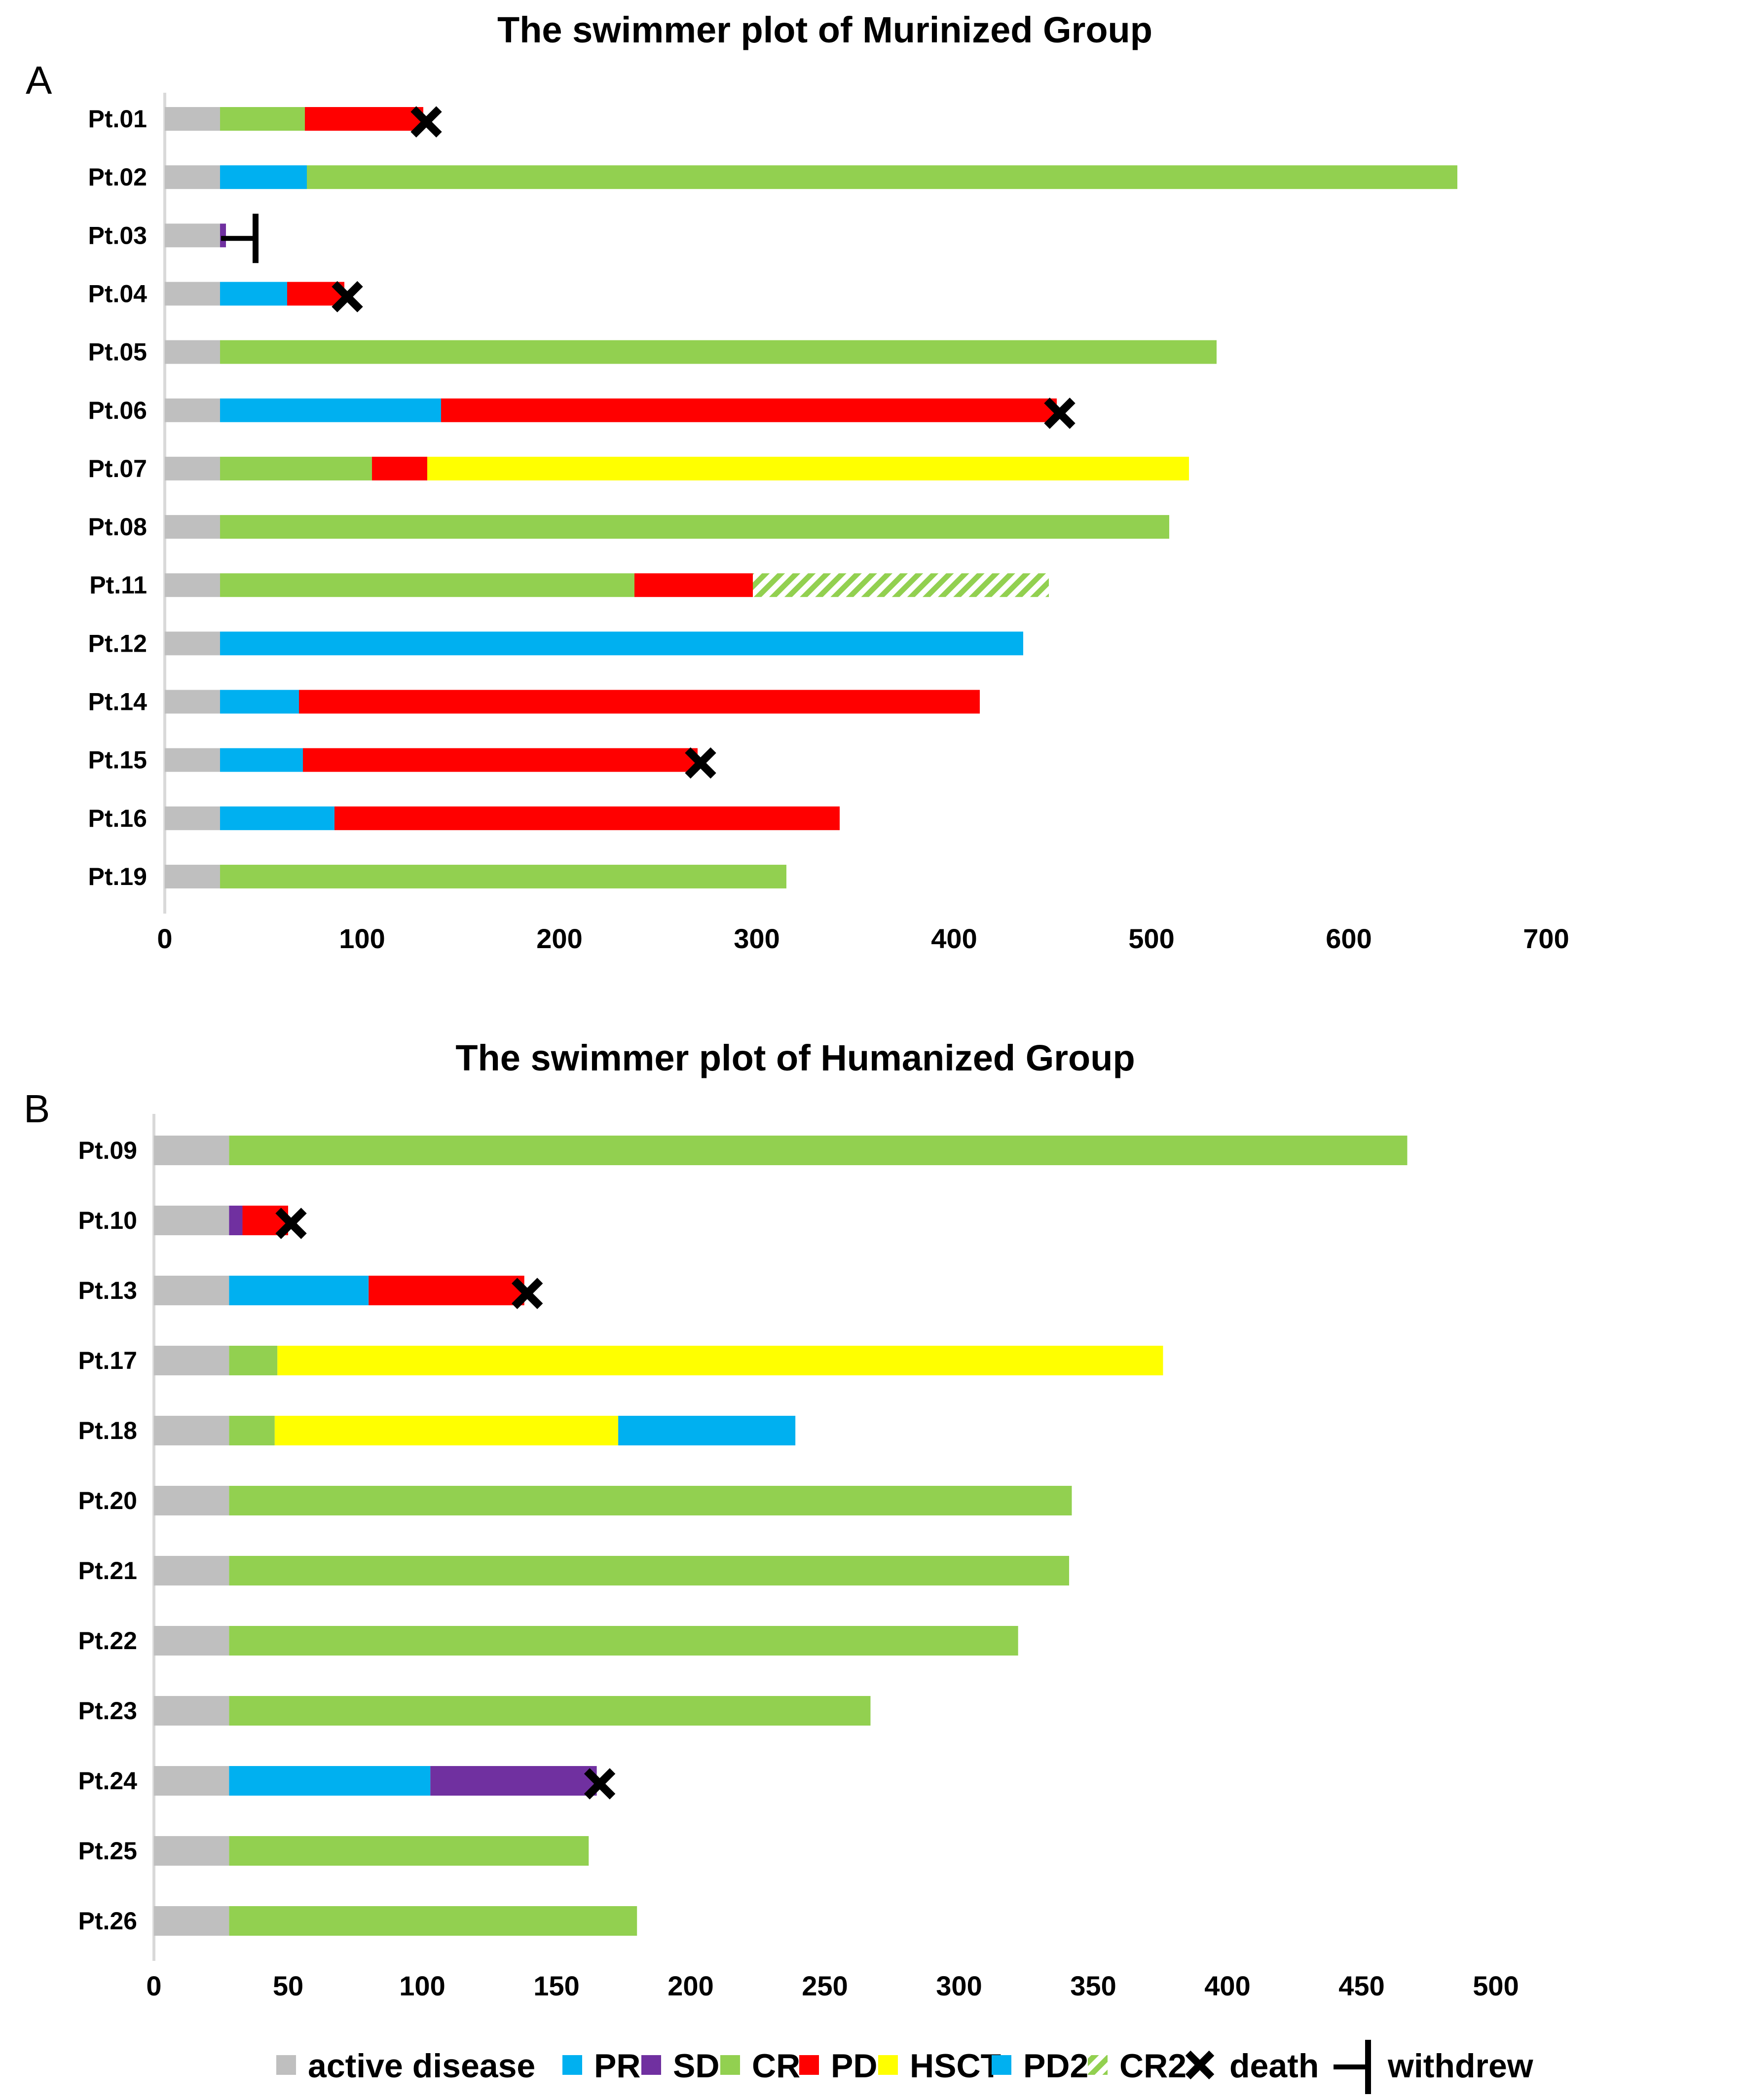 The image size is (1743, 2100). What do you see at coordinates (690, 1985) in the screenshot?
I see `x-tick-label: 200` at bounding box center [690, 1985].